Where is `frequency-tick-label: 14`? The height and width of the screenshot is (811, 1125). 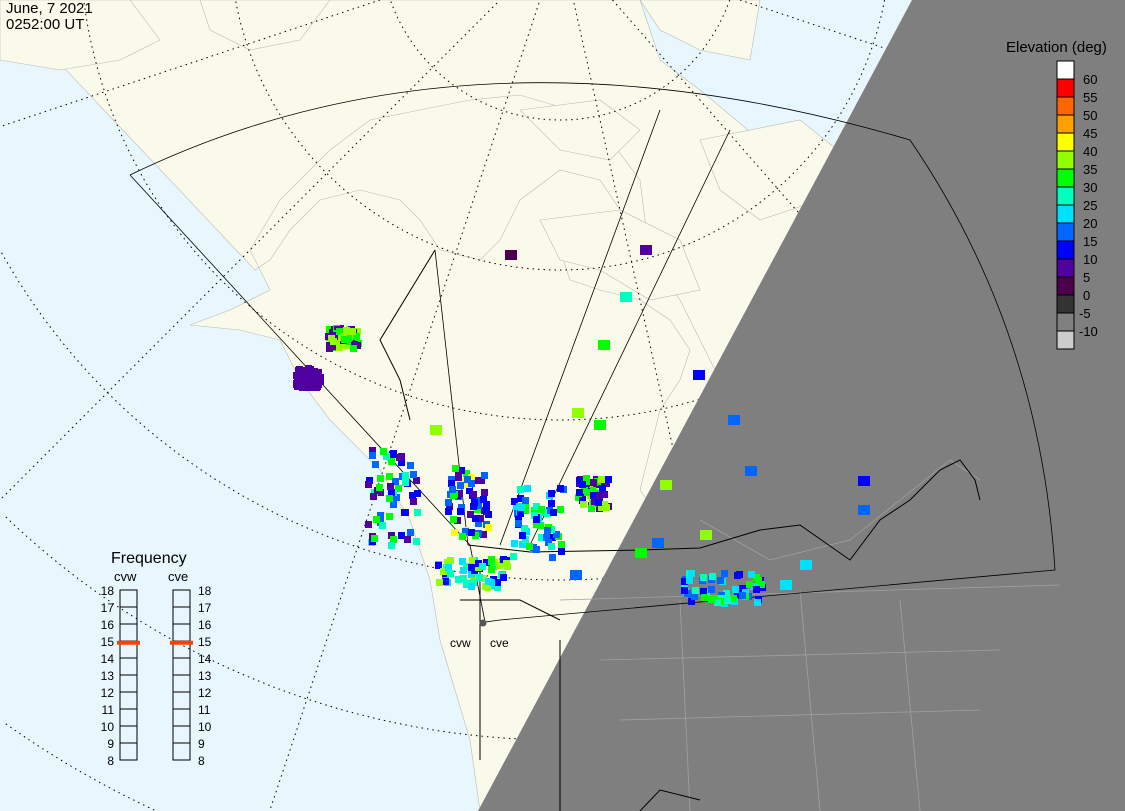 frequency-tick-label: 14 is located at coordinates (107, 659).